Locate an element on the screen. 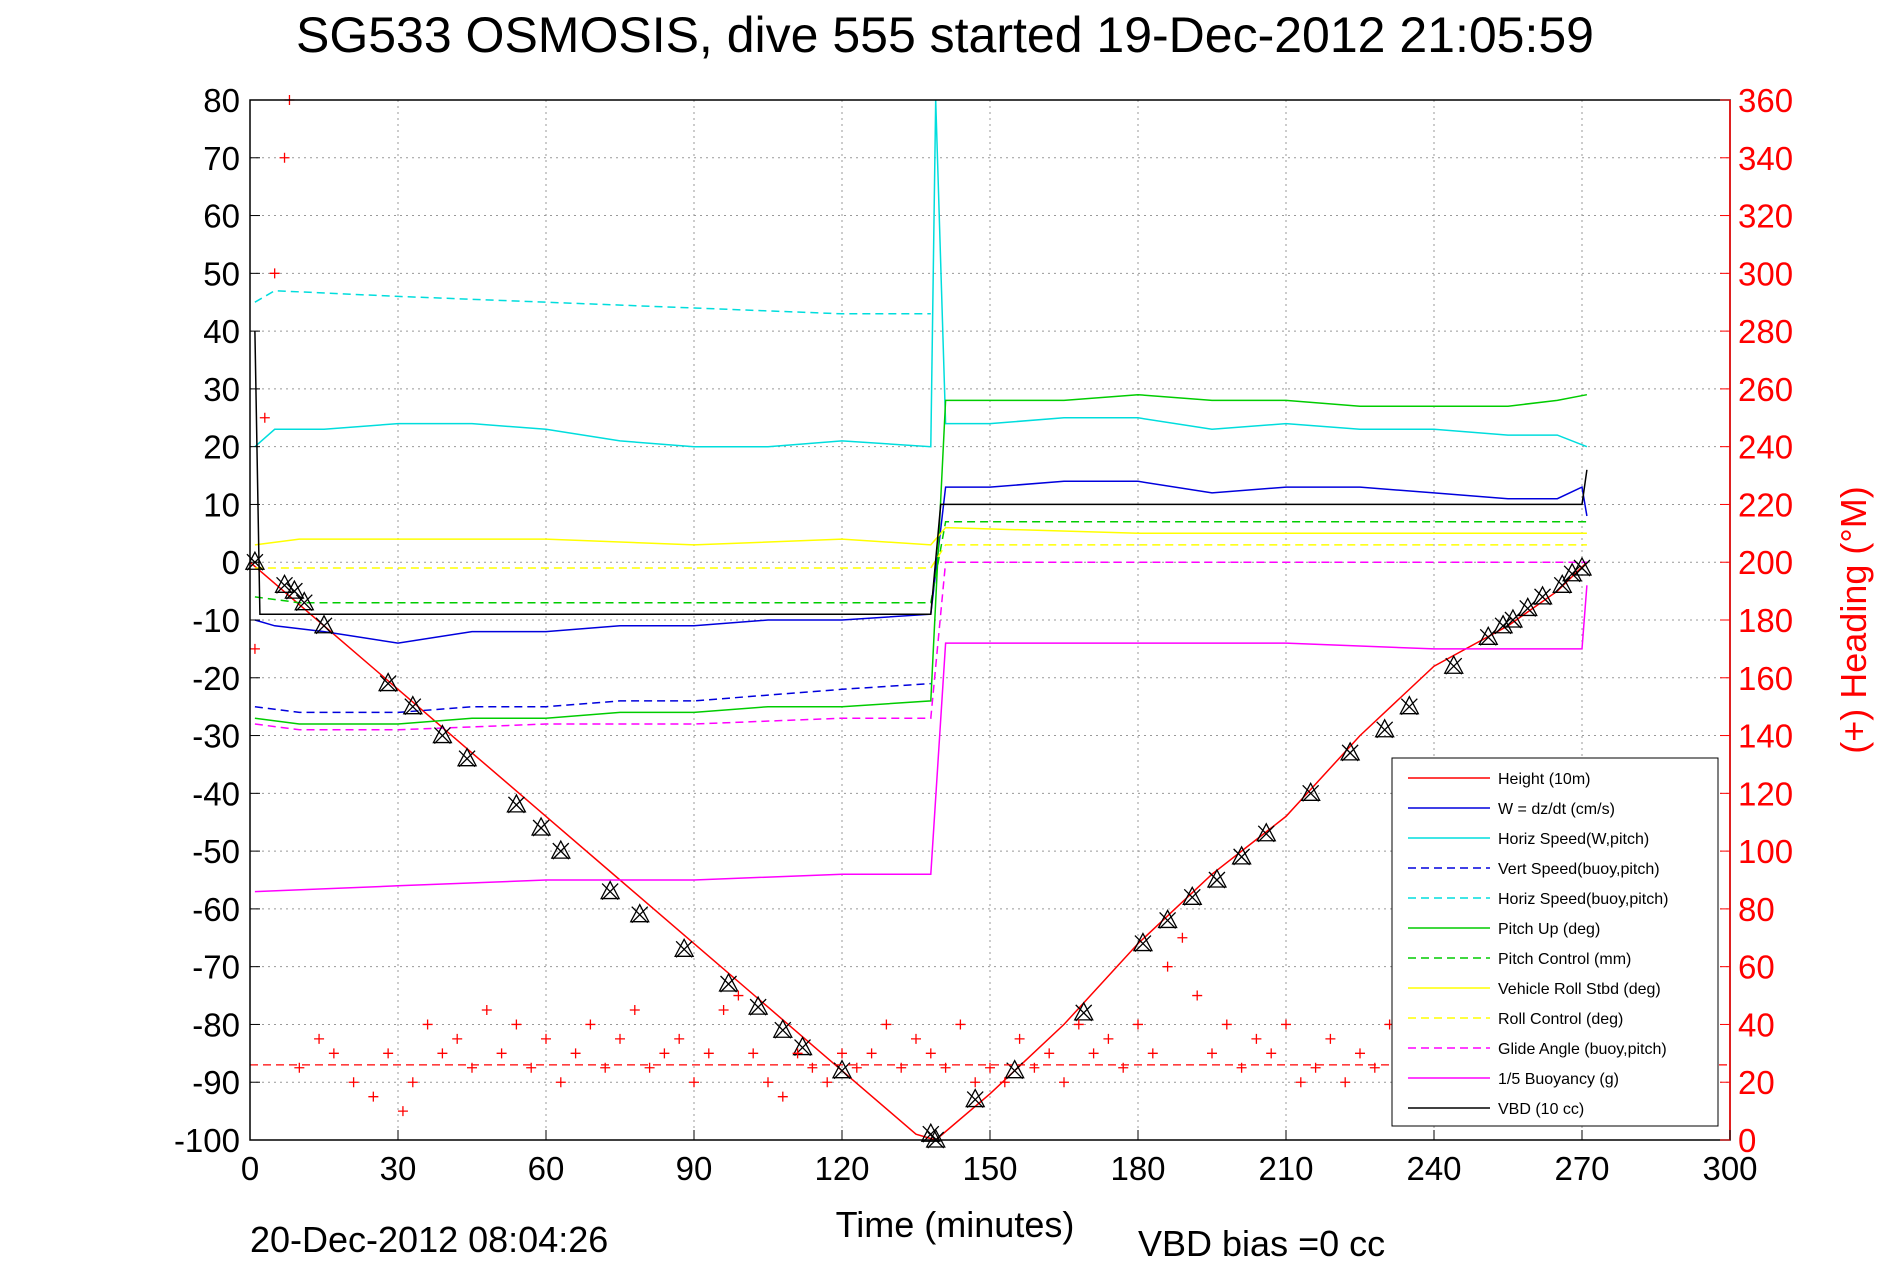 Image resolution: width=1891 pixels, height=1262 pixels. legend-label-3: Vert Speed(buoy,pitch) is located at coordinates (1579, 869).